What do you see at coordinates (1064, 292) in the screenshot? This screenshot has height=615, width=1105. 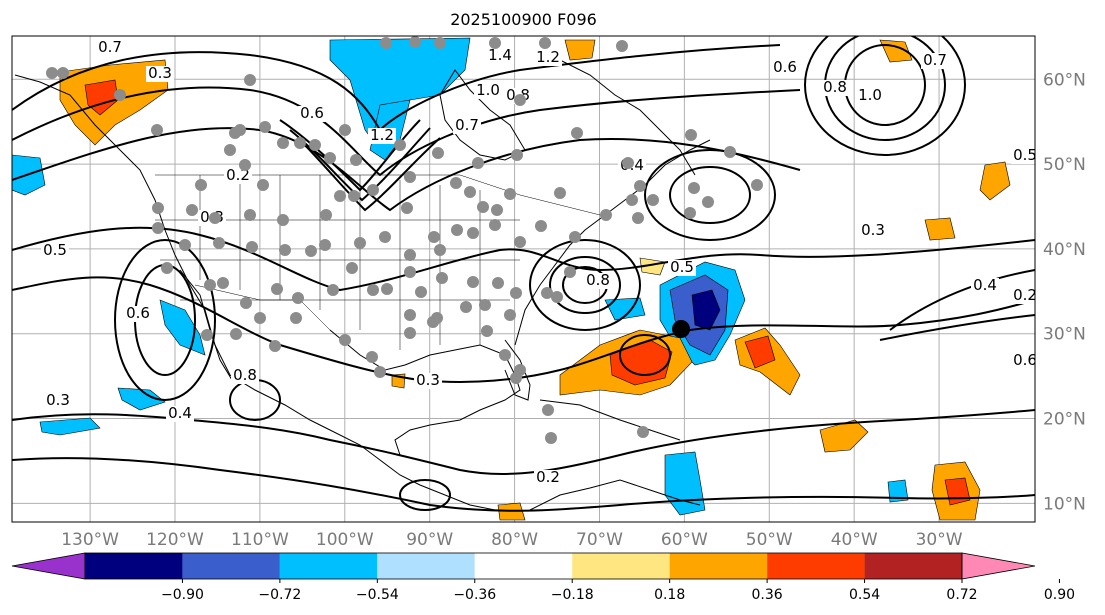 I see `latitude-labels: 60°N 50°N 40°N 30°N 20°N 10°N` at bounding box center [1064, 292].